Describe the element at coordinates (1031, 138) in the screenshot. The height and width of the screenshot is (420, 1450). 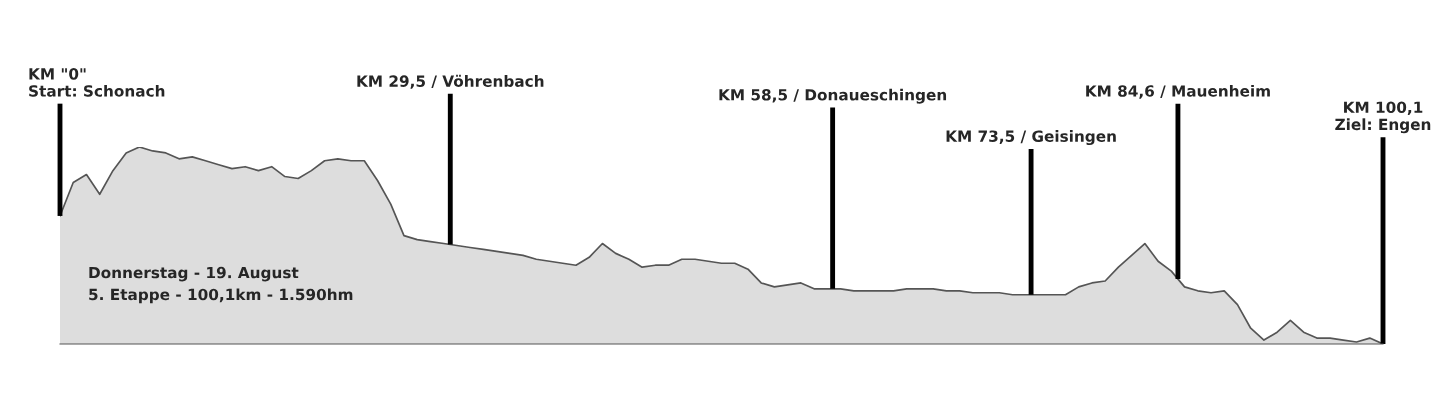
I see `text: KM 73,5 / Geisingen` at that location.